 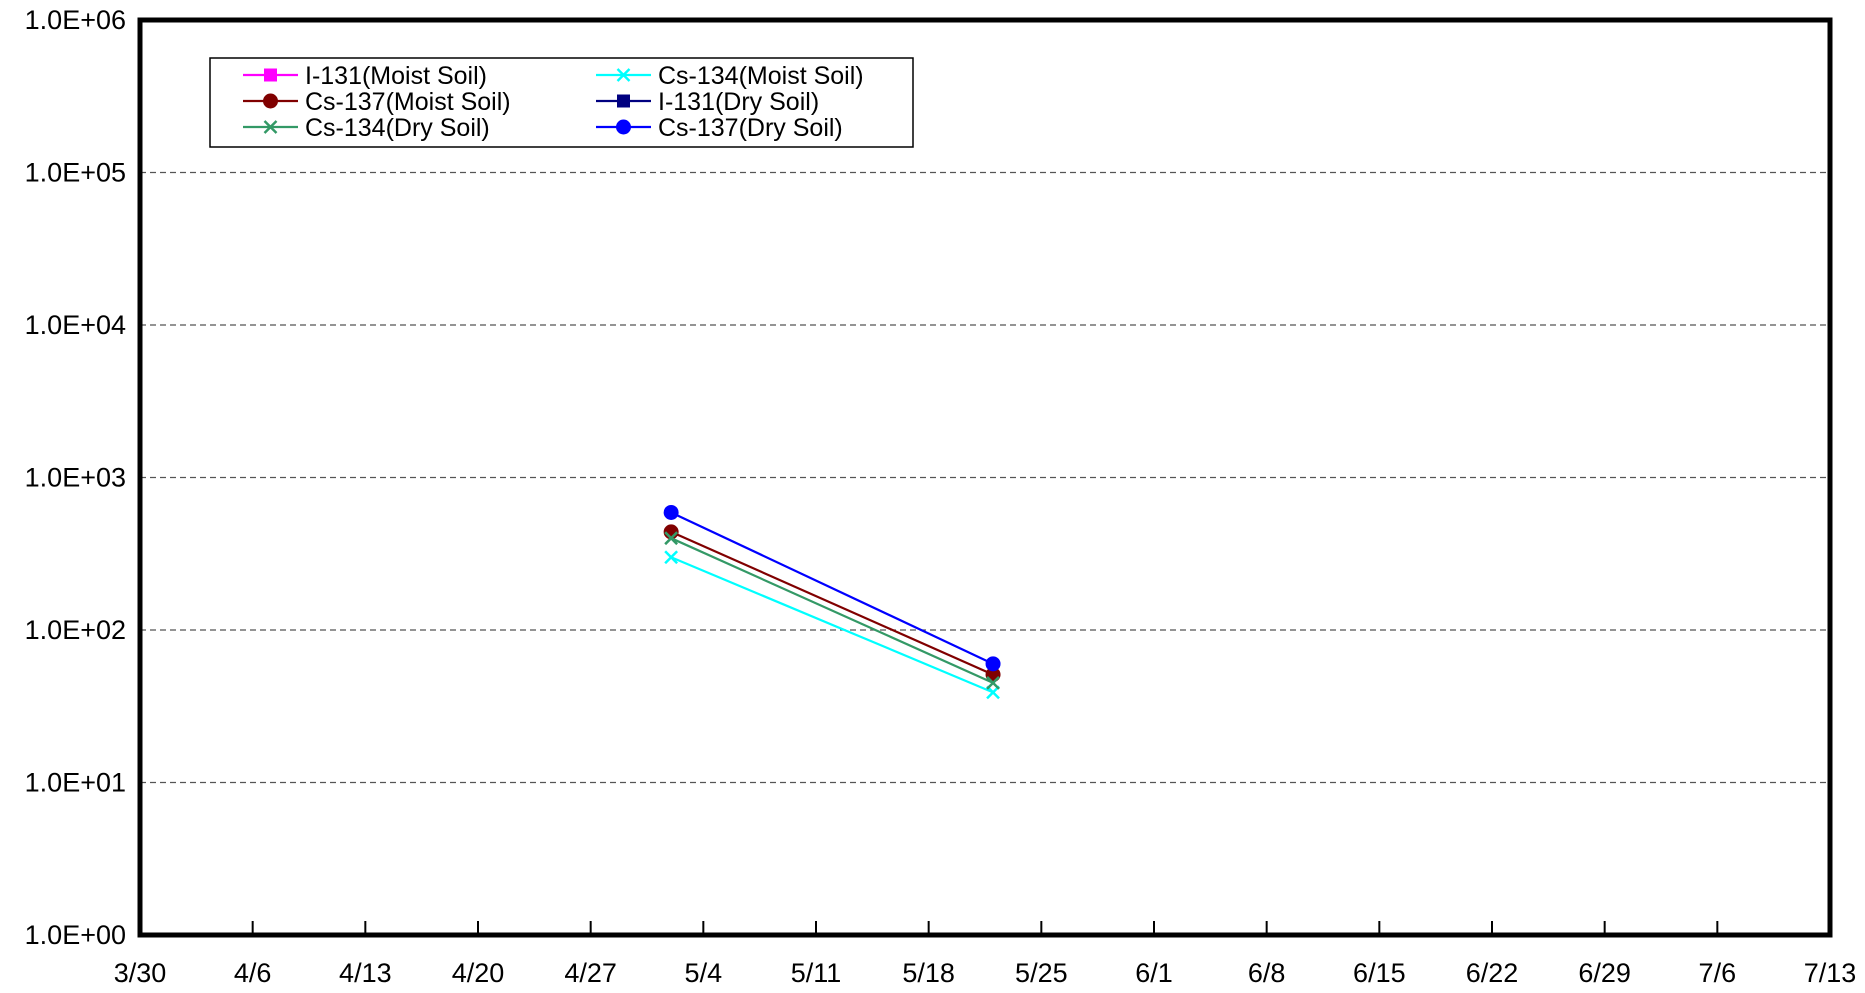 I want to click on x-tick-label: 5/25, so click(x=1041, y=973).